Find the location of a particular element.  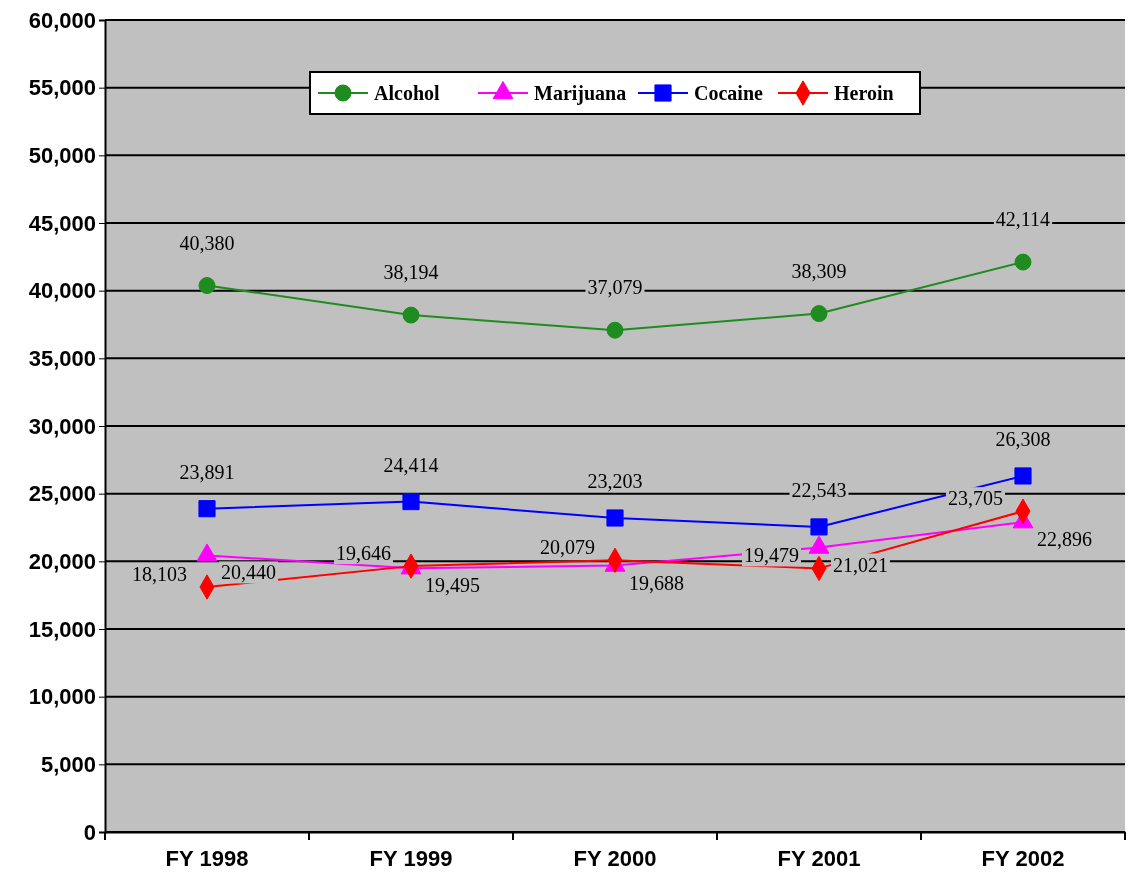

y-tick-label: 55,000 is located at coordinates (62, 88).